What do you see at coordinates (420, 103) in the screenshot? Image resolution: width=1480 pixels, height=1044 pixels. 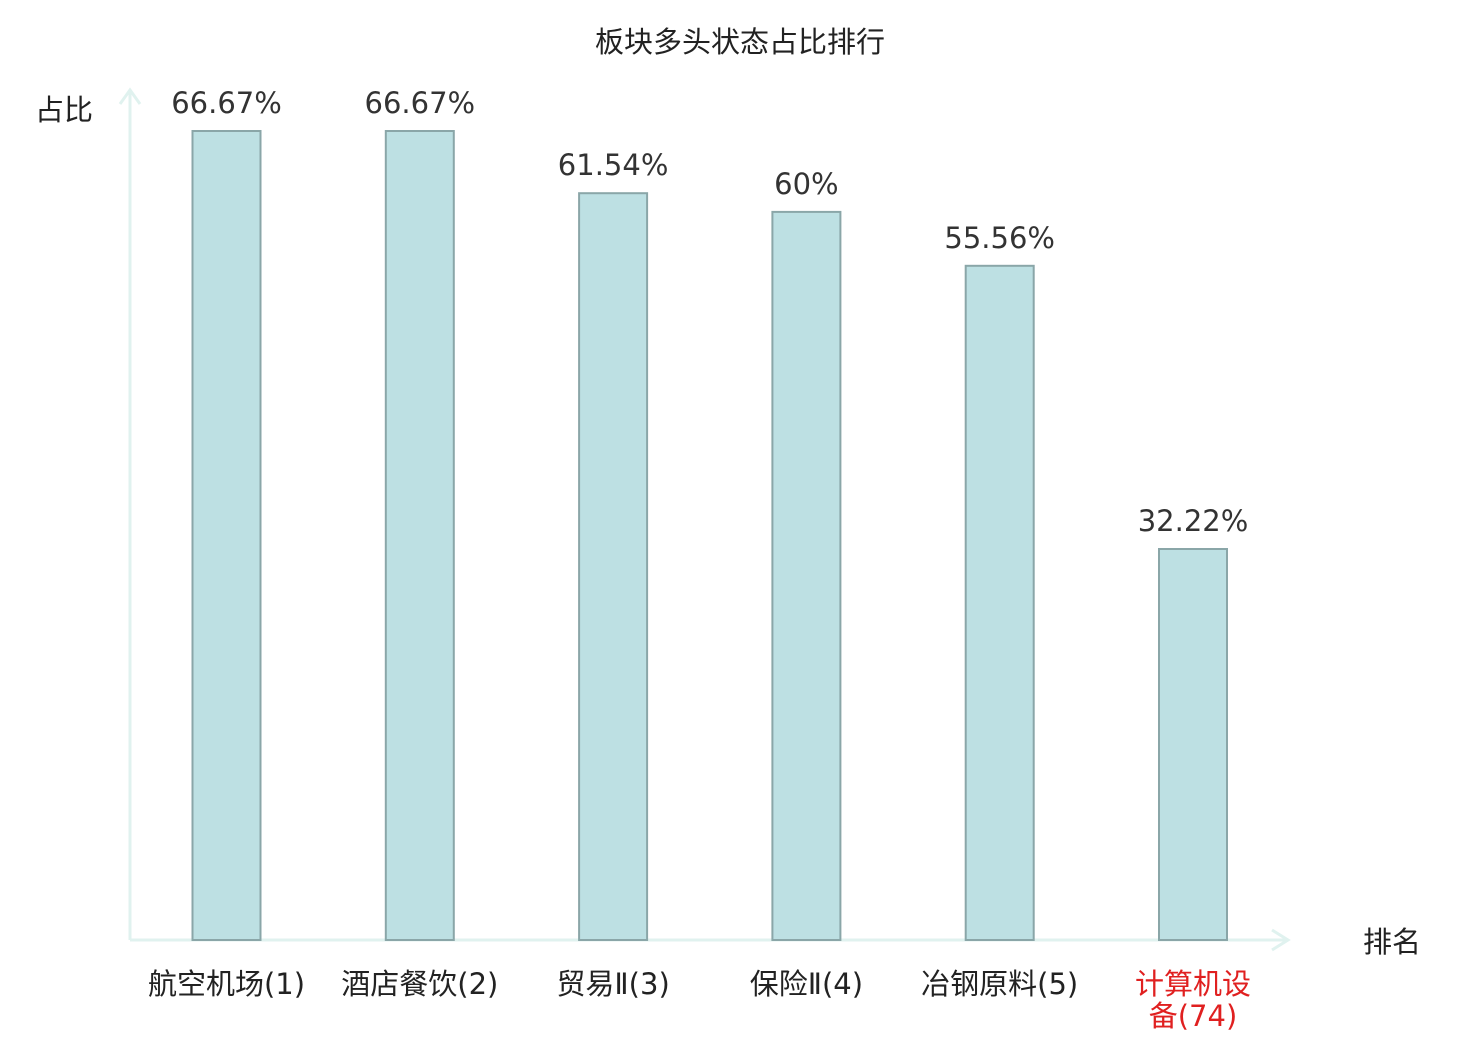 I see `data-label-2: 66.67%` at bounding box center [420, 103].